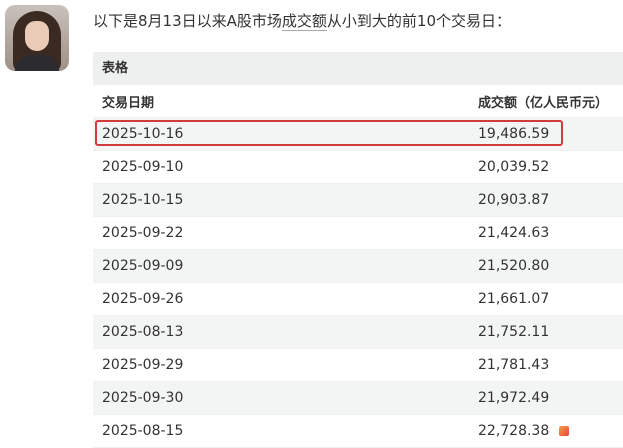 This screenshot has width=623, height=448. I want to click on date-cell: 2025-10-16, so click(143, 134).